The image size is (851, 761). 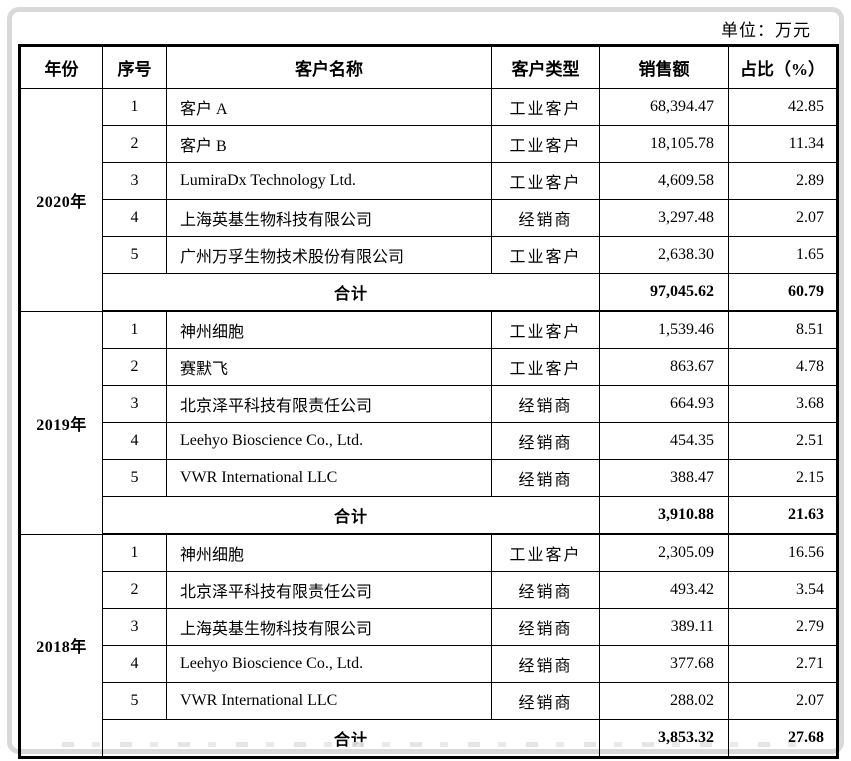 I want to click on pct-value: 1.65, so click(x=783, y=255).